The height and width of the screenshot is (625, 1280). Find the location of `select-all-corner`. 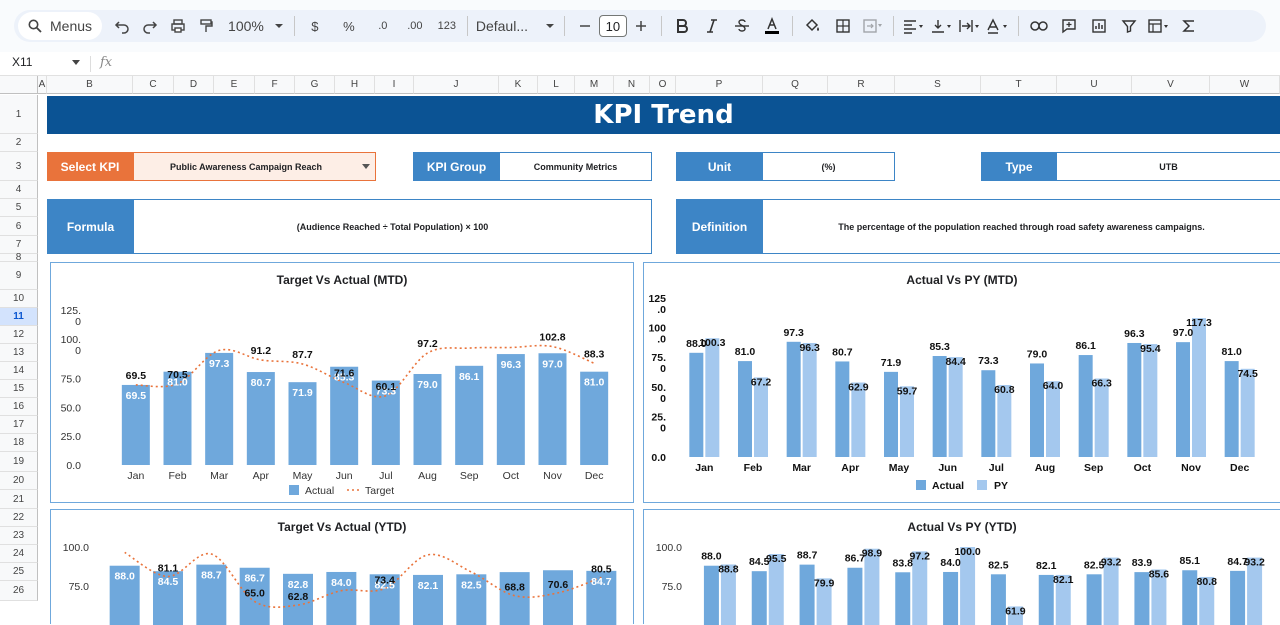

select-all-corner is located at coordinates (19, 85).